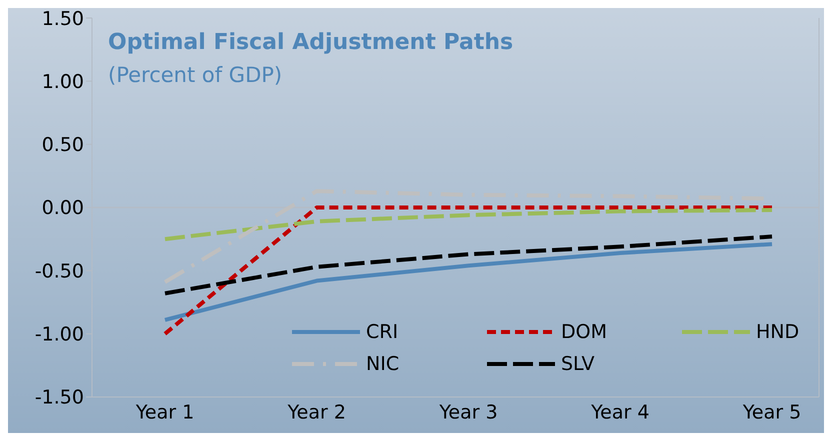  What do you see at coordinates (311, 42) in the screenshot?
I see `text: Optimal Fiscal Adjustment Paths` at bounding box center [311, 42].